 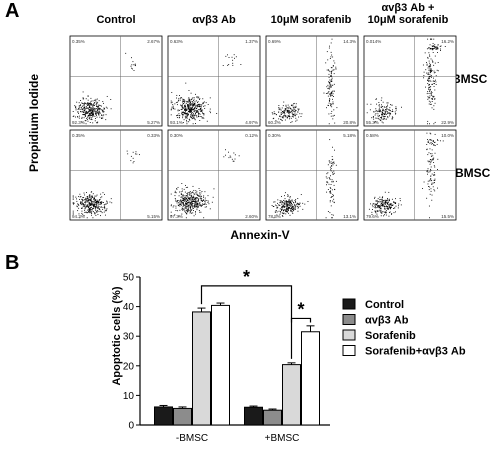 What do you see at coordinates (251, 41) in the screenshot?
I see `quadrant-percent: 1.37%` at bounding box center [251, 41].